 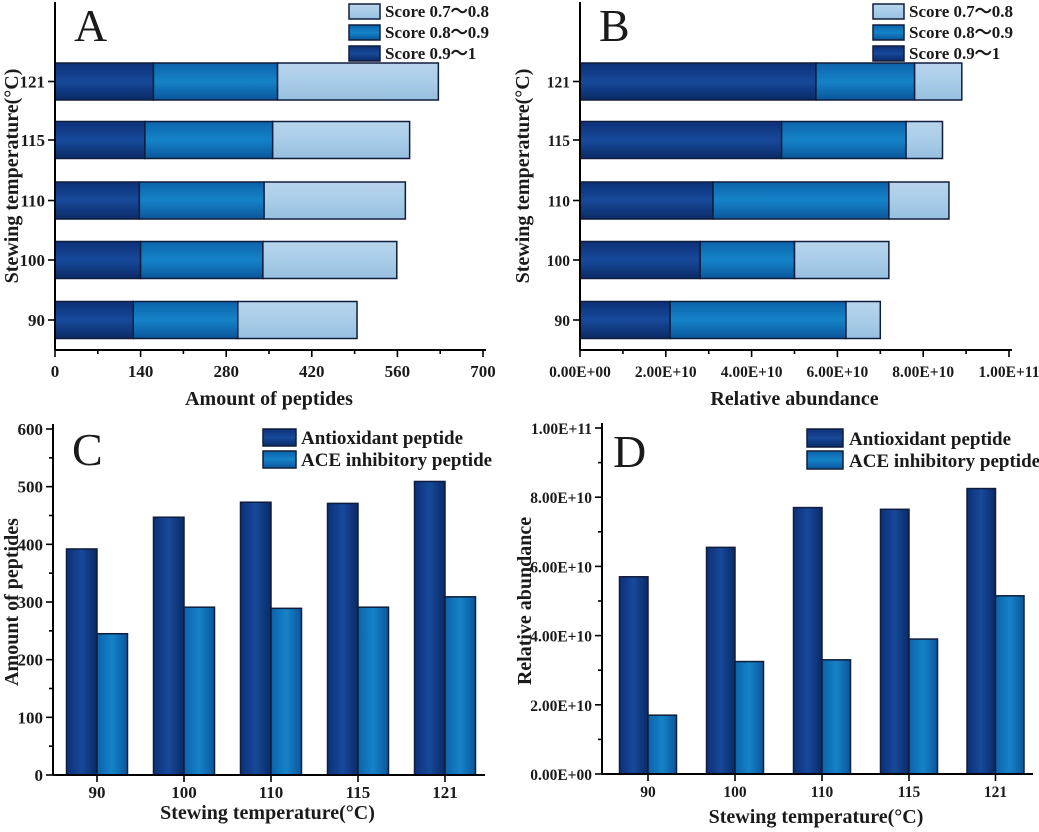 What do you see at coordinates (437, 32) in the screenshot?
I see `legend-label-score-0-8-0-9: Score 0.8～0.9` at bounding box center [437, 32].